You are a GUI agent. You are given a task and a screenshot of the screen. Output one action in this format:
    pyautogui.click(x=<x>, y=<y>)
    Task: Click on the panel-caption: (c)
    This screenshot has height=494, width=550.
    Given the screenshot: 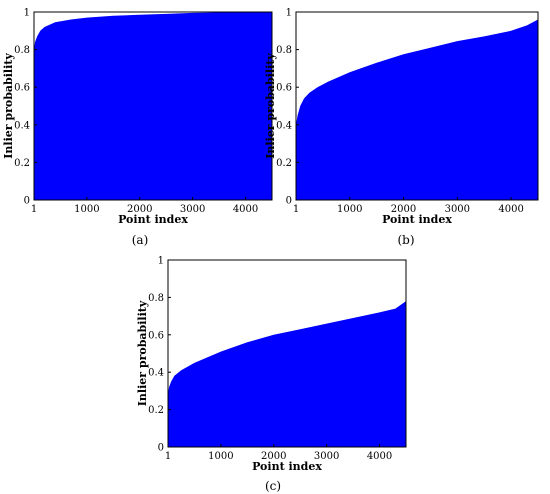 What is the action you would take?
    pyautogui.click(x=273, y=486)
    